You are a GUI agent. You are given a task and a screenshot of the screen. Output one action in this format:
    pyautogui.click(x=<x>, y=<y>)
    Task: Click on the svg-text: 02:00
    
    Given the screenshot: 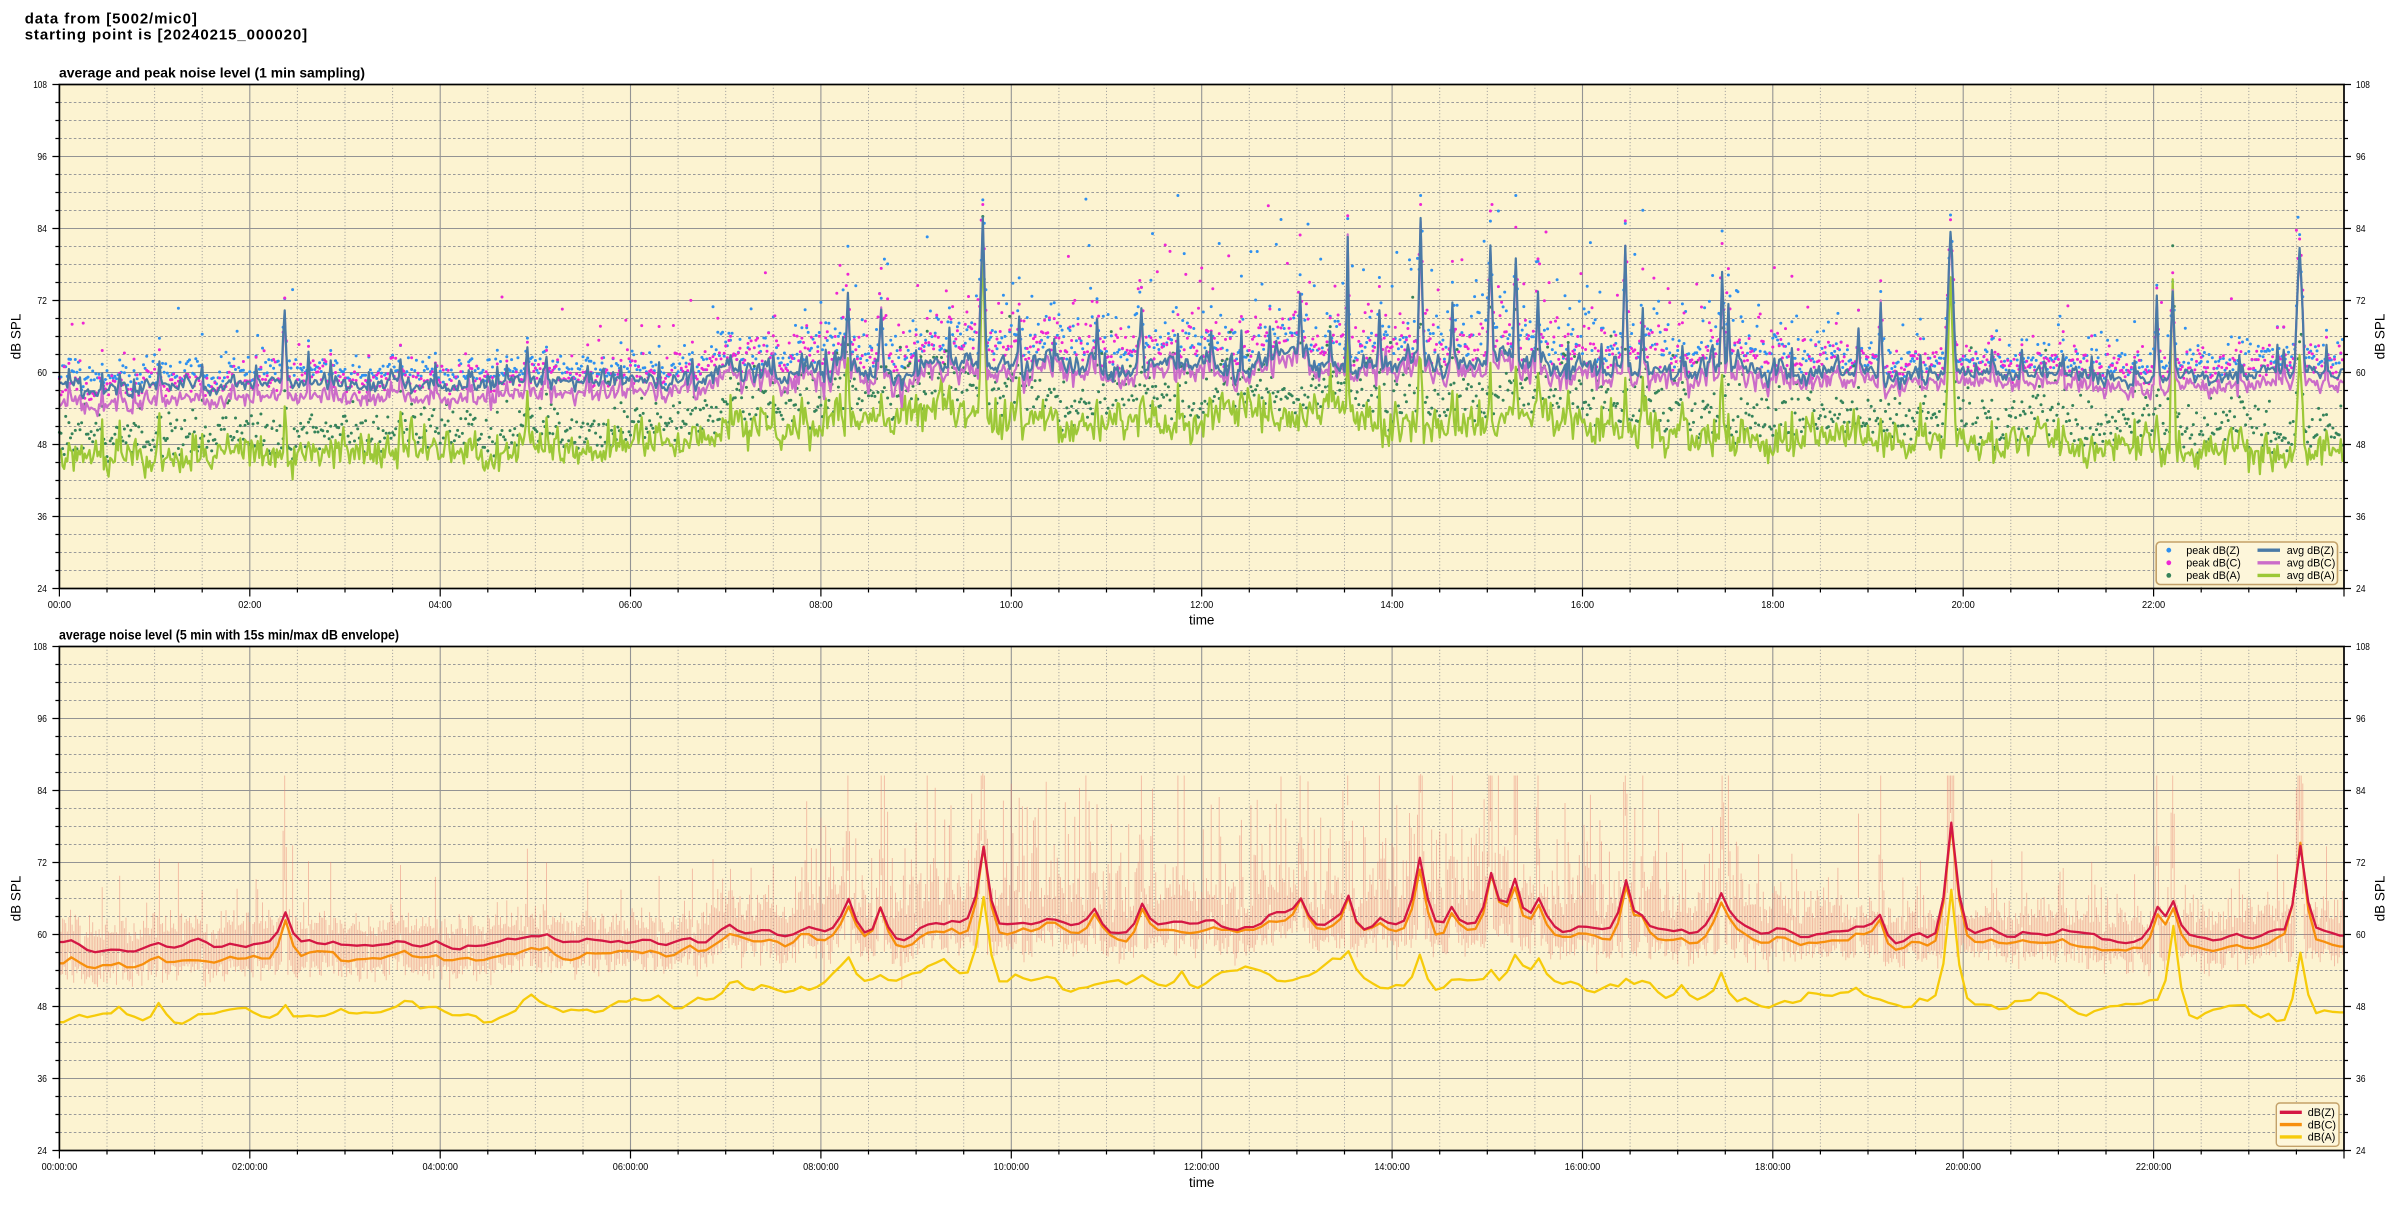 What is the action you would take?
    pyautogui.click(x=249, y=605)
    